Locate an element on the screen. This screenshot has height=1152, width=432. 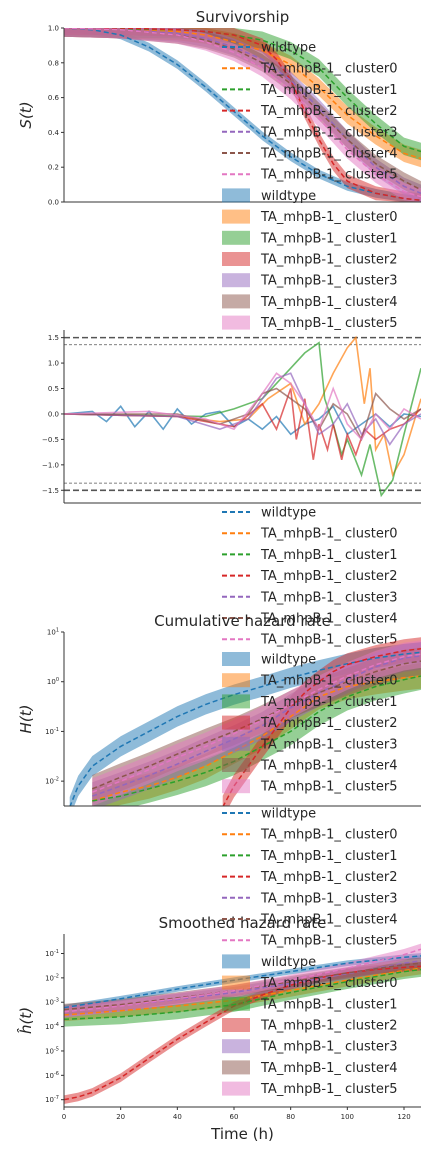
y-tick-label: 0.0 is located at coordinates (53, 414).